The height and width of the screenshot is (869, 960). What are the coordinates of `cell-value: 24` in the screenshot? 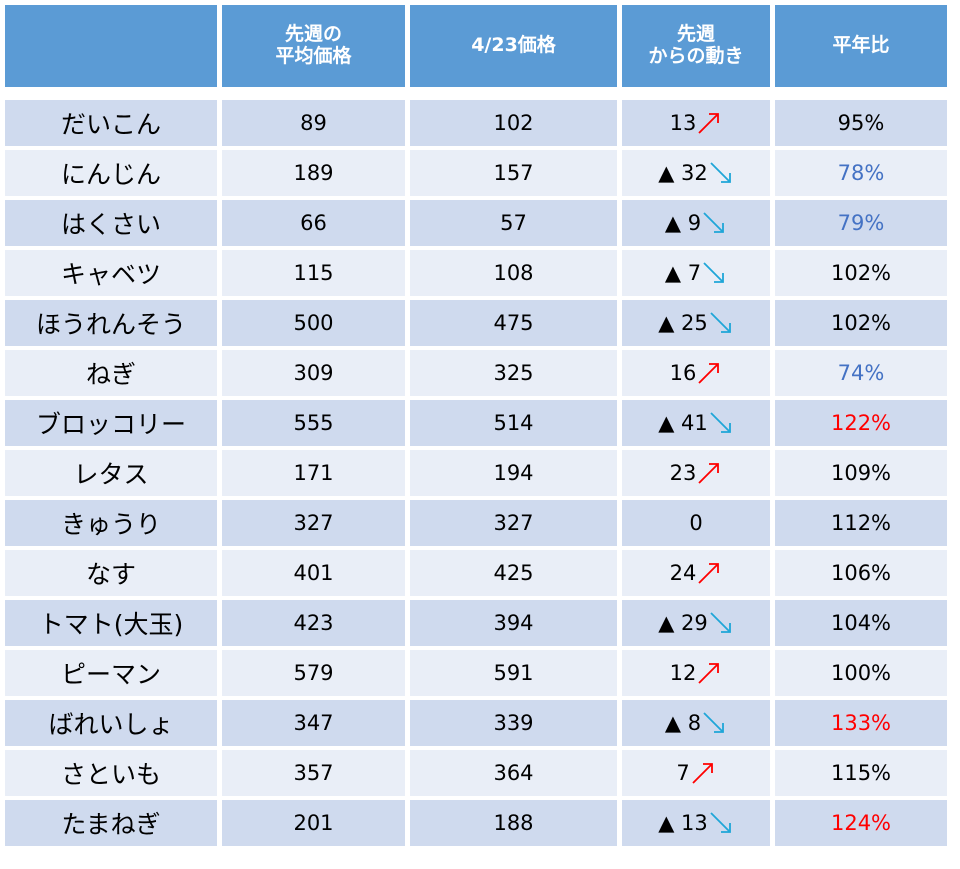 It's located at (683, 573).